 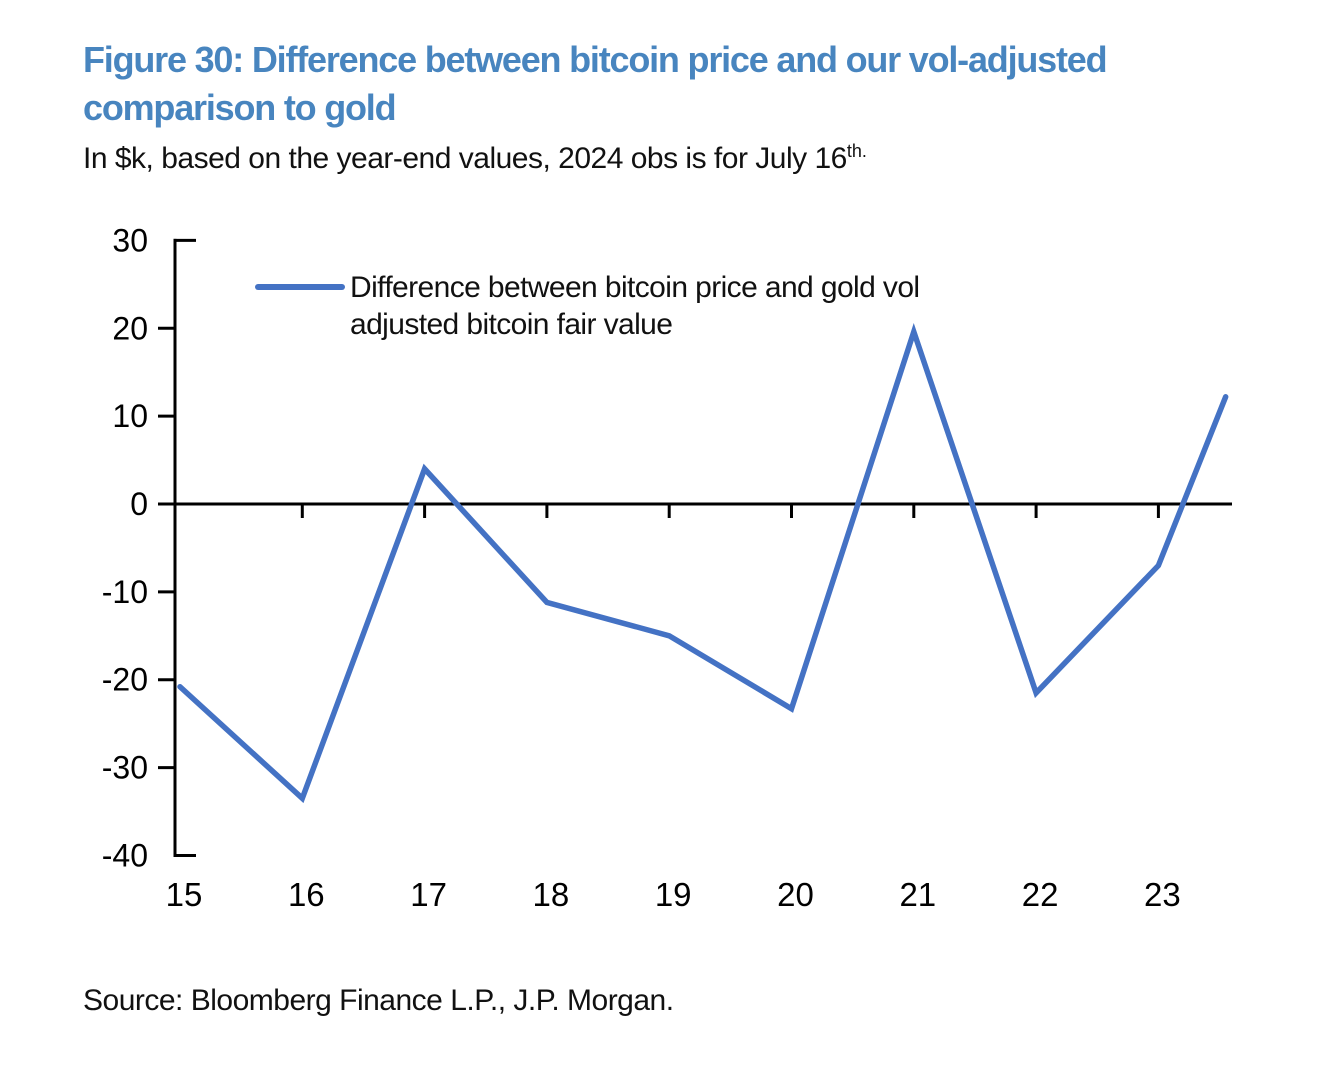 I want to click on y-tick-label: 20, so click(x=130, y=328).